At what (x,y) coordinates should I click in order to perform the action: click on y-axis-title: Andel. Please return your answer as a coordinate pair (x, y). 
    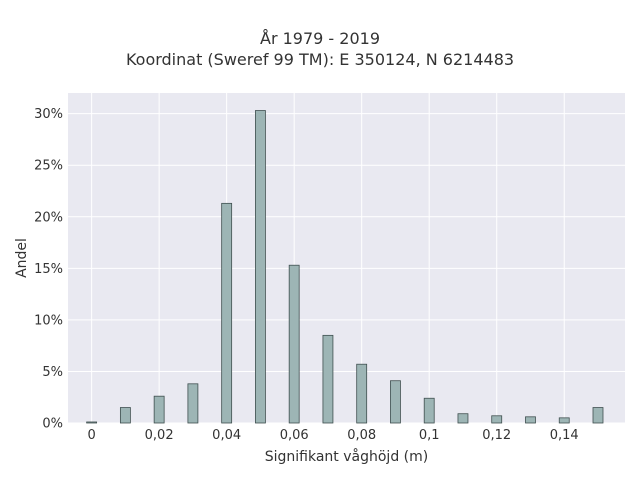
    Looking at the image, I should click on (22, 258).